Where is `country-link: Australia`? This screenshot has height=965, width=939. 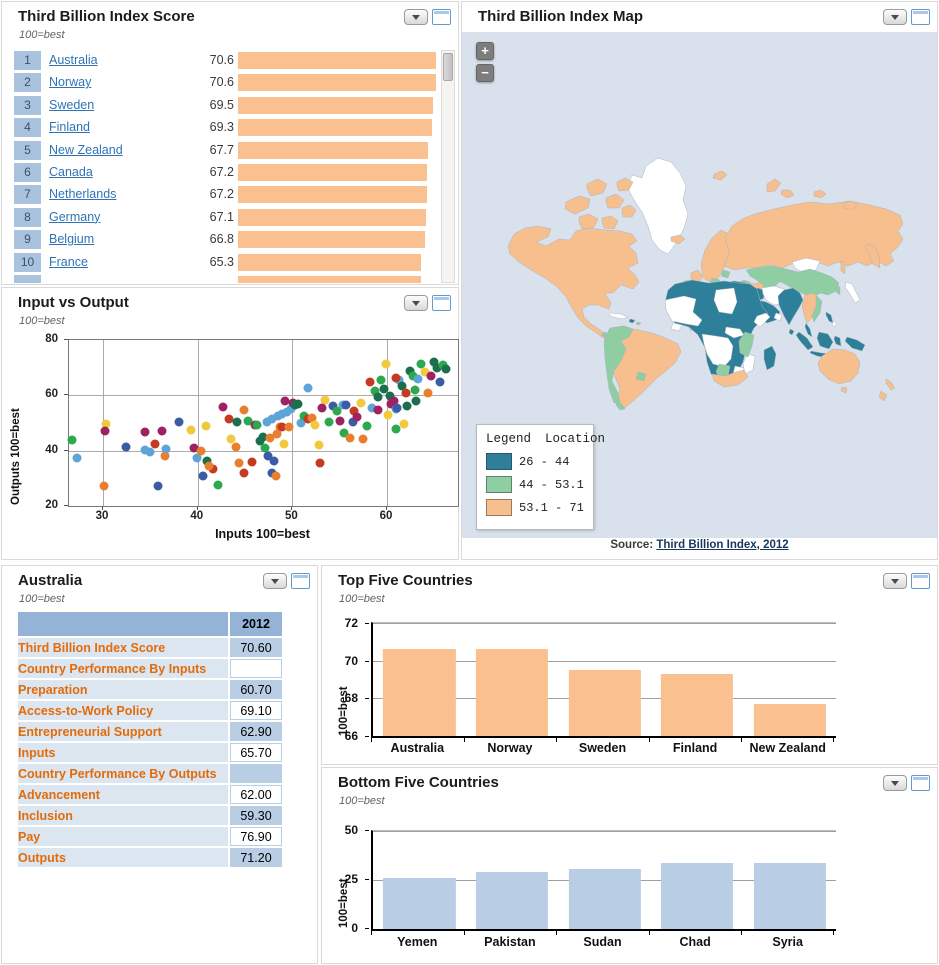
country-link: Australia is located at coordinates (73, 60).